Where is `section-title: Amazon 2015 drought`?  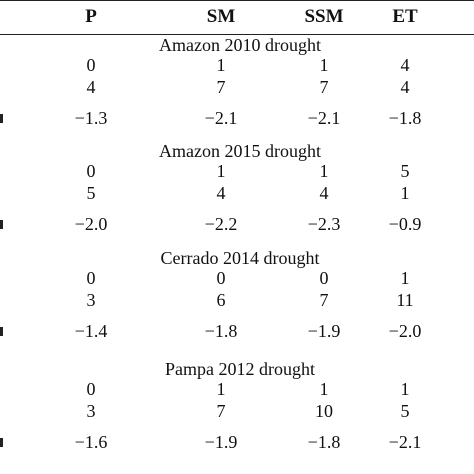 section-title: Amazon 2015 drought is located at coordinates (240, 151).